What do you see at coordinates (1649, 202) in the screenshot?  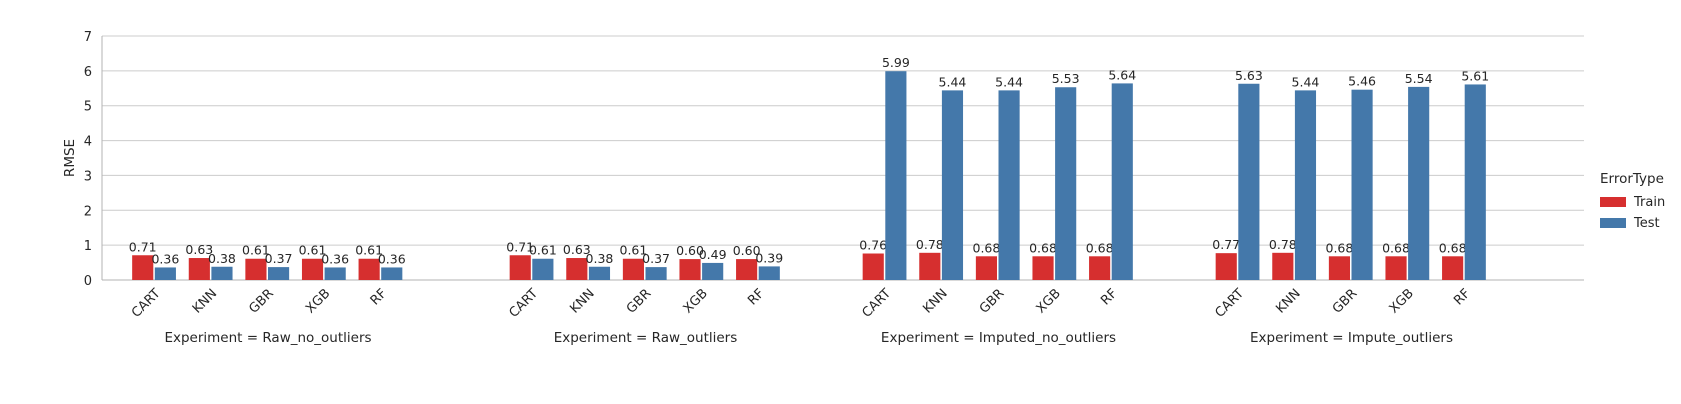 I see `legend-label-train: Train` at bounding box center [1649, 202].